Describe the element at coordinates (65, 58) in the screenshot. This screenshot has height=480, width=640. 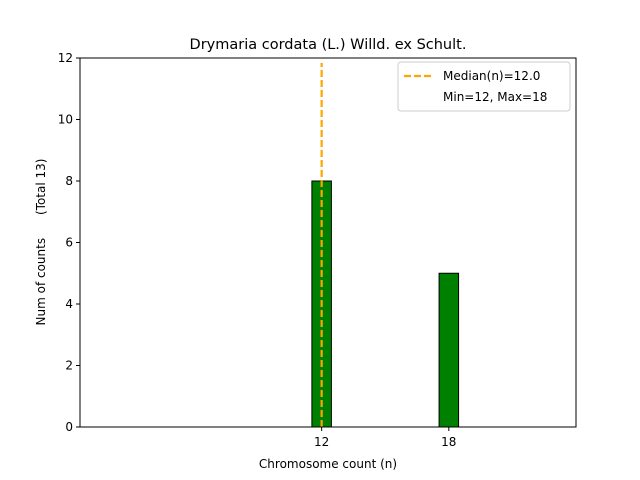
I see `y-tick-label: 12` at that location.